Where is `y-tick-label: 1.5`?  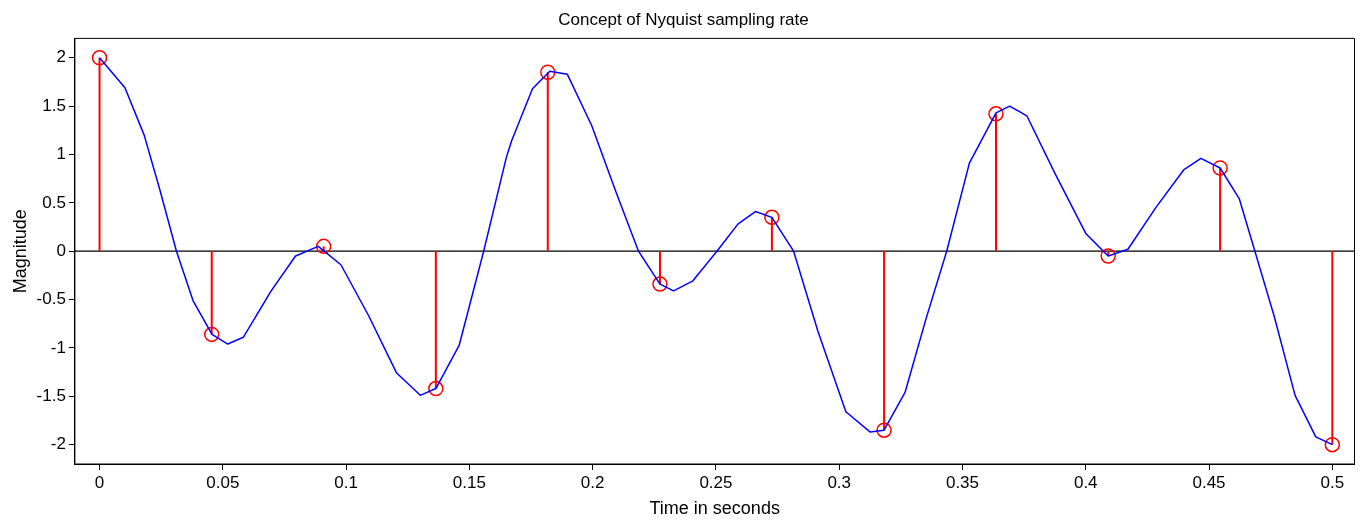 y-tick-label: 1.5 is located at coordinates (54, 105).